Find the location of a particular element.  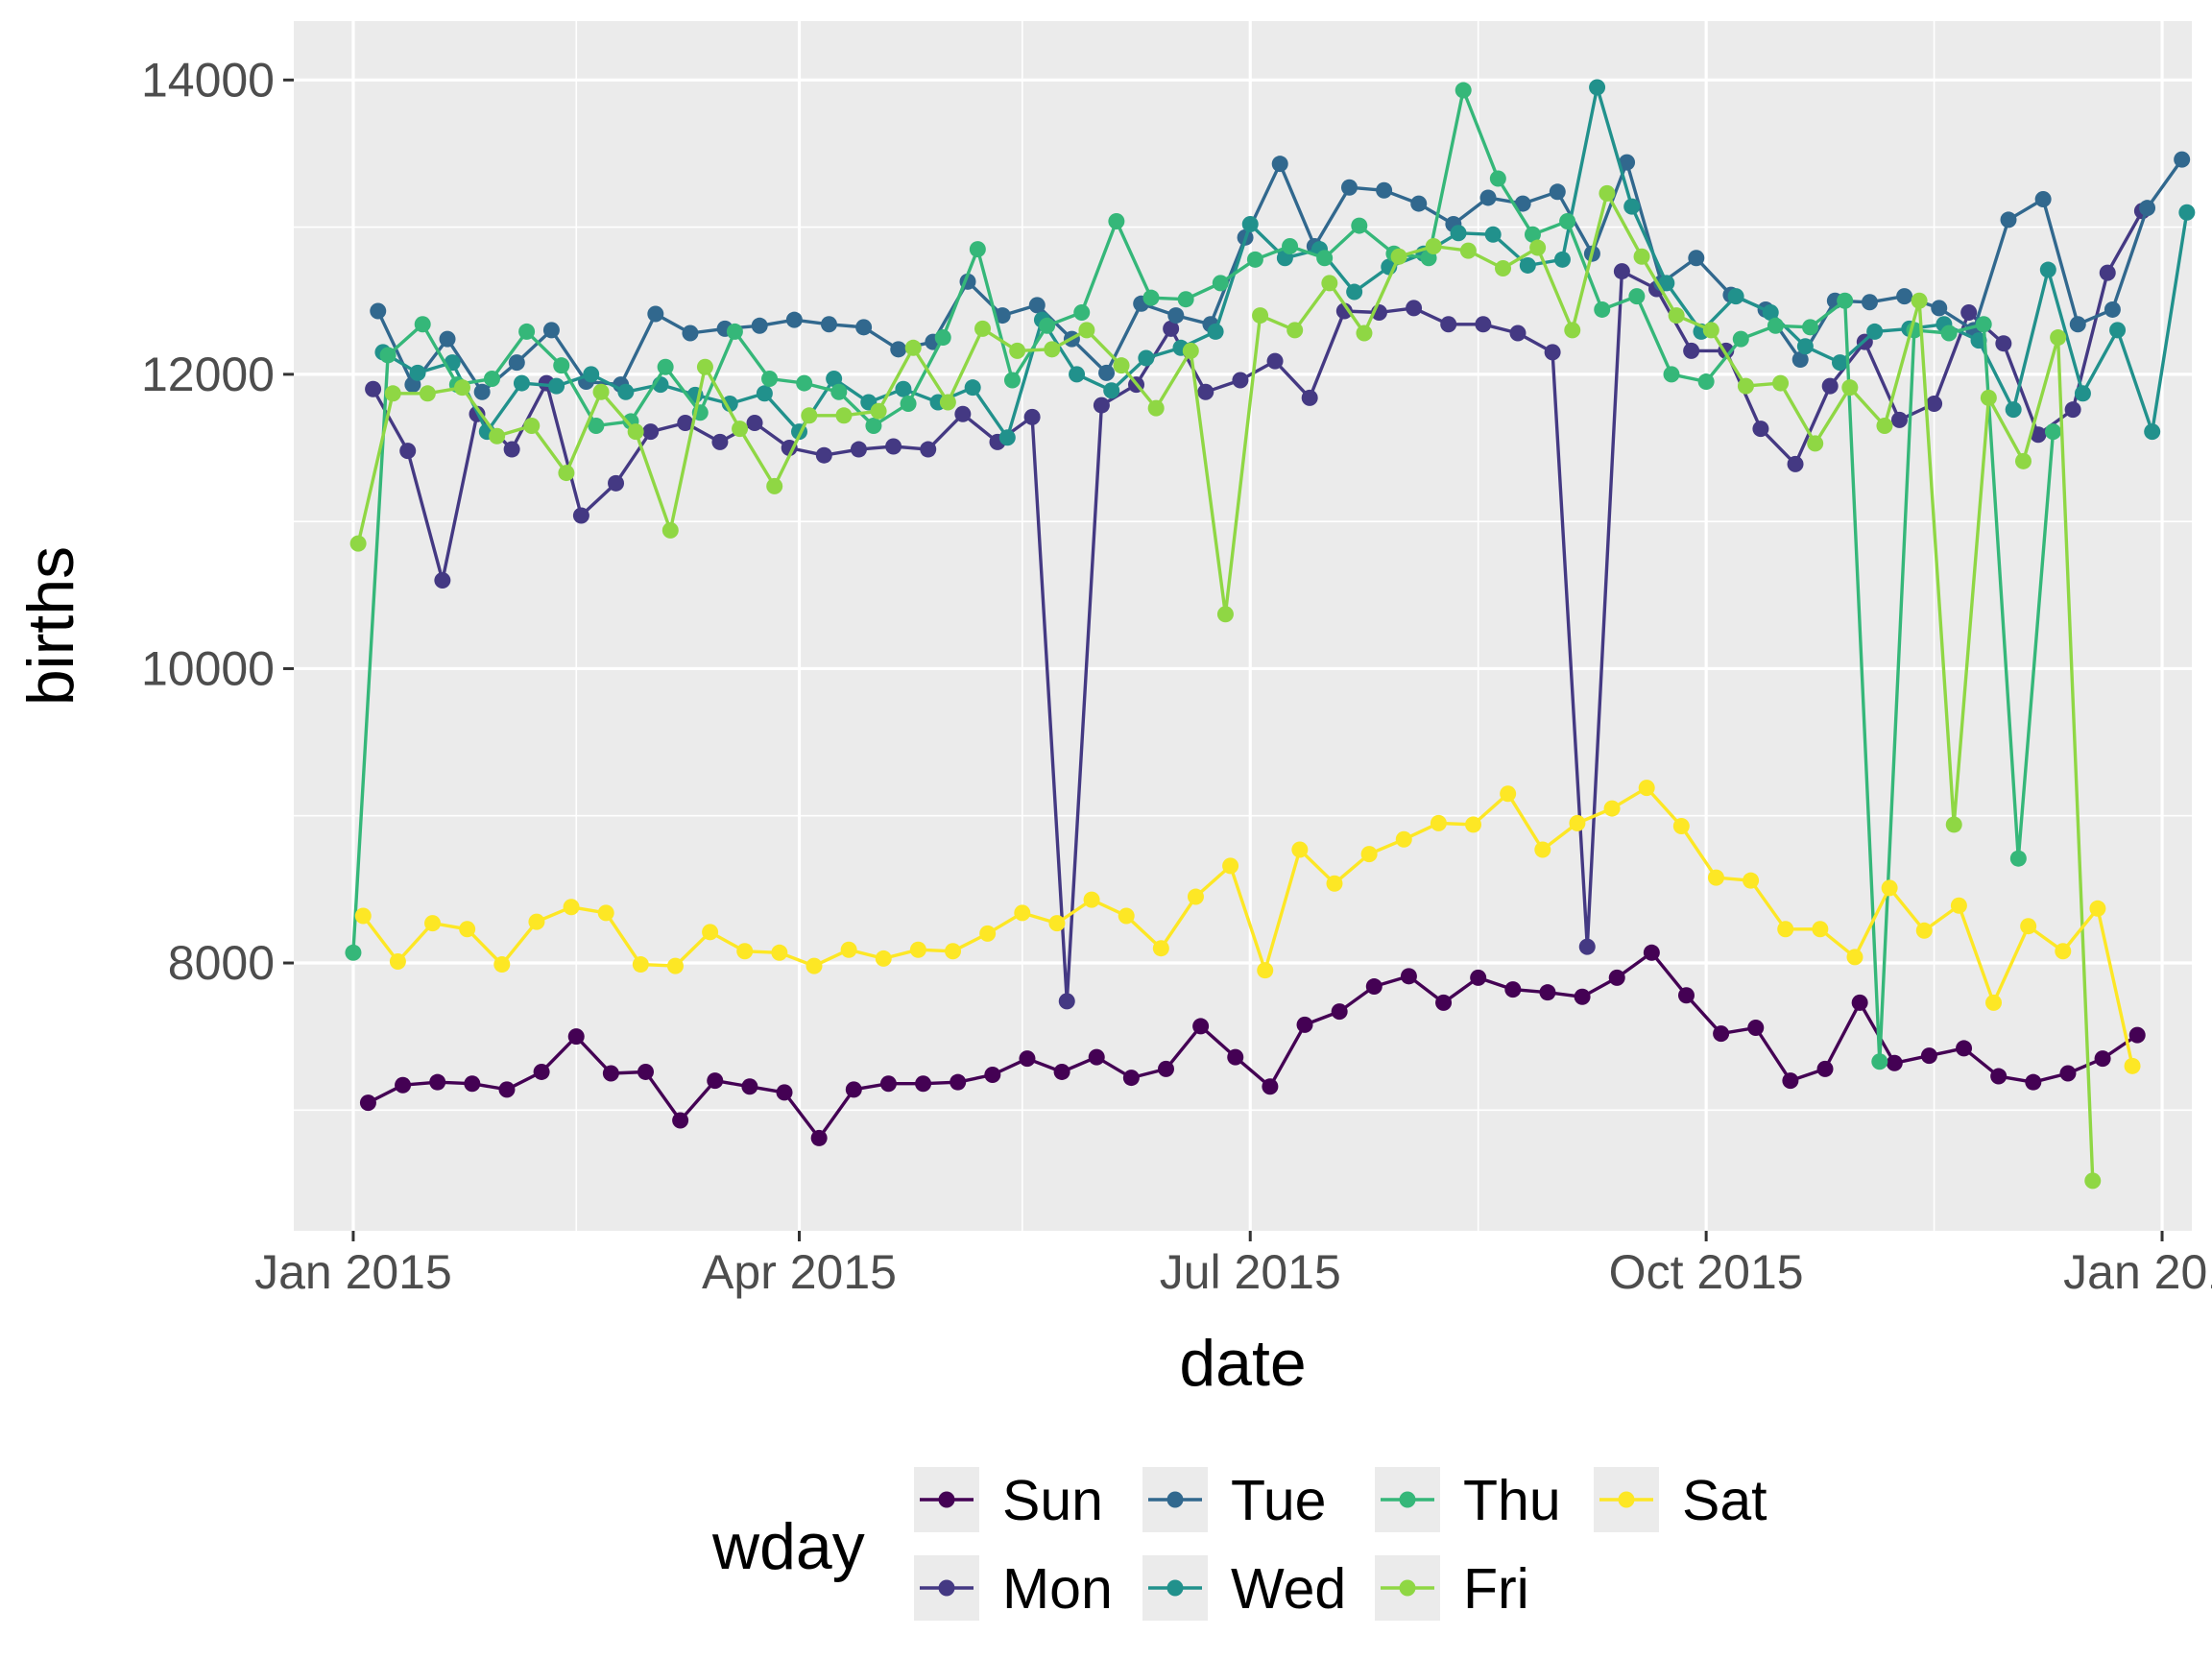

legend-key-sun is located at coordinates (946, 1499).